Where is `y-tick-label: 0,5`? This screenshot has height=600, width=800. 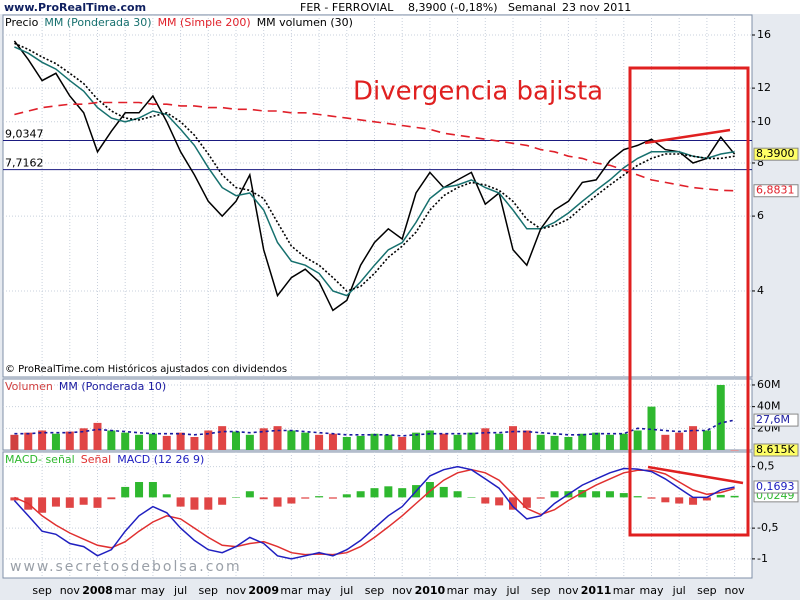 y-tick-label: 0,5 is located at coordinates (766, 466).